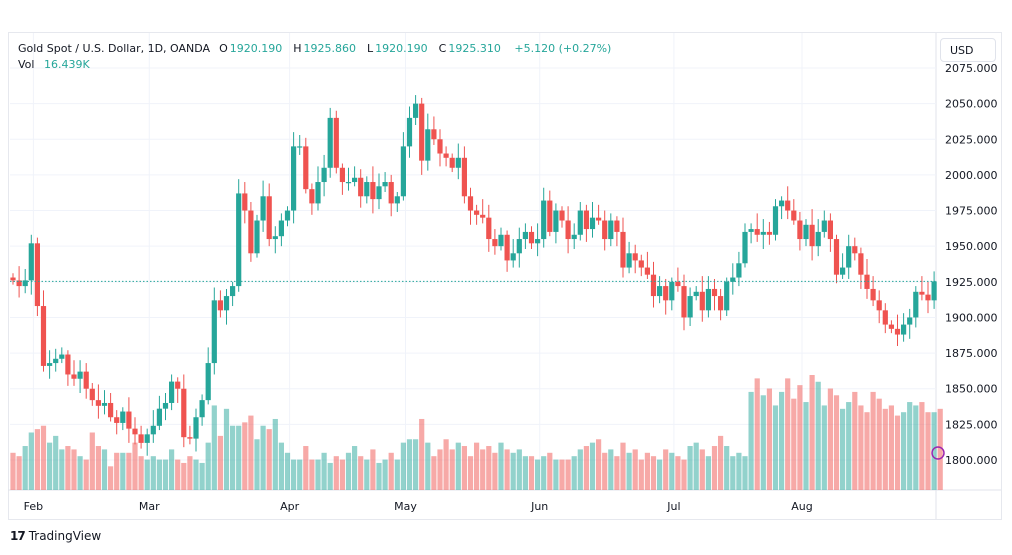 The width and height of the screenshot is (1012, 555). I want to click on y-tick-label: 1975.000, so click(971, 211).